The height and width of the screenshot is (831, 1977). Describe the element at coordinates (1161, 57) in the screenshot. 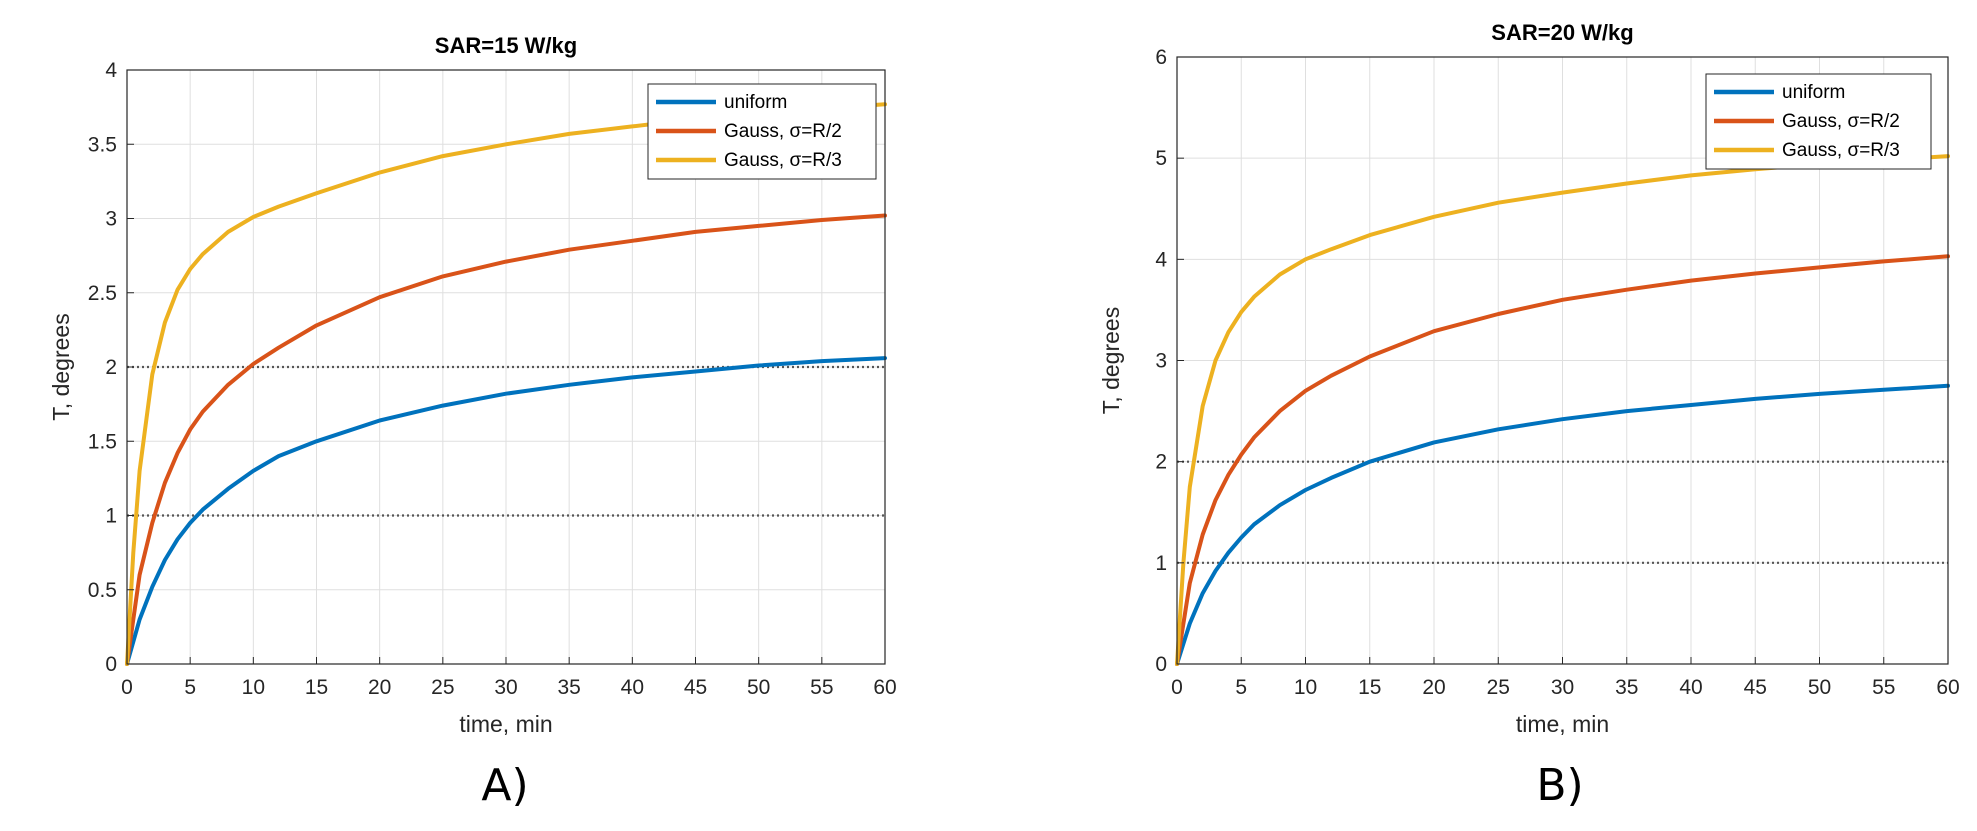

I see `y-tick-label: 6` at that location.